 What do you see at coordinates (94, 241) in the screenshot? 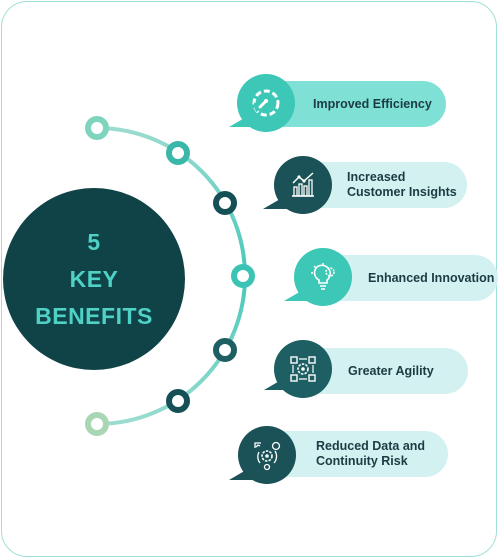
I see `center-number: 5` at bounding box center [94, 241].